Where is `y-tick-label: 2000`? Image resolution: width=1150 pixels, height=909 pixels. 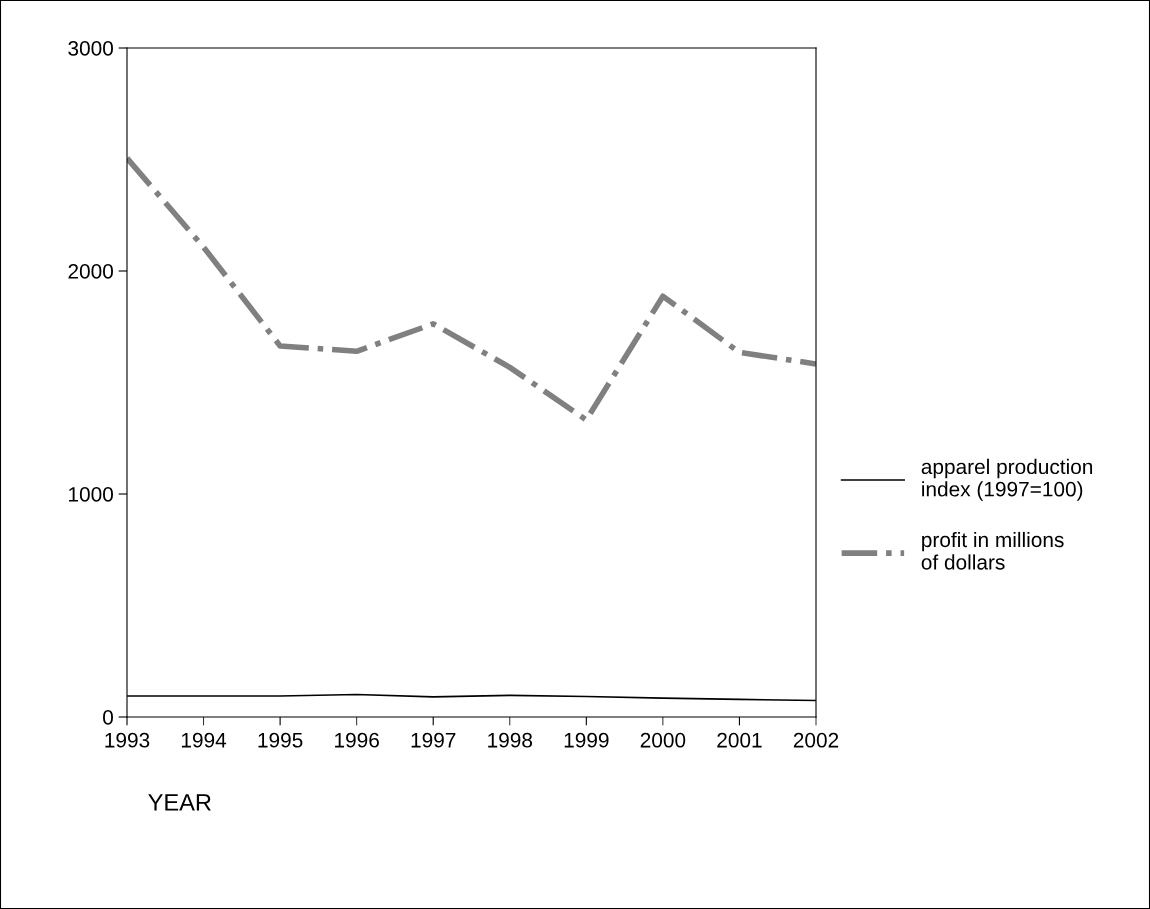 y-tick-label: 2000 is located at coordinates (90, 271).